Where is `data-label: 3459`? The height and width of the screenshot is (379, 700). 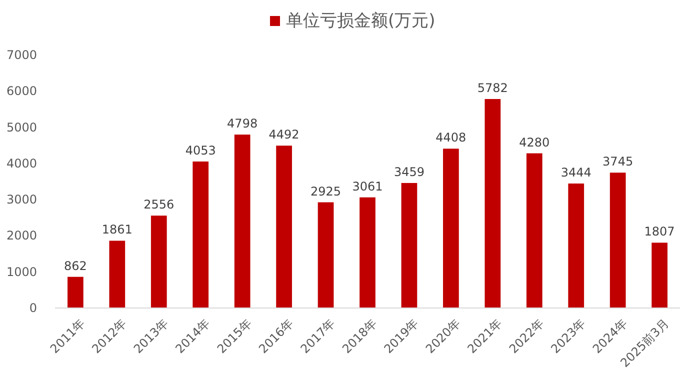 data-label: 3459 is located at coordinates (409, 171).